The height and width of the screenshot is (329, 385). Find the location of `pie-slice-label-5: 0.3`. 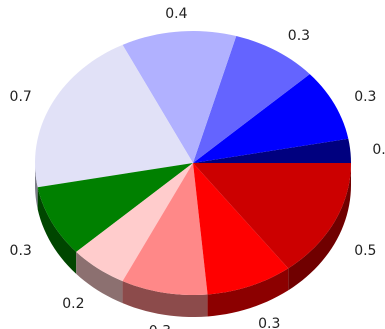

pie-slice-label-5: 0.3 is located at coordinates (21, 251).